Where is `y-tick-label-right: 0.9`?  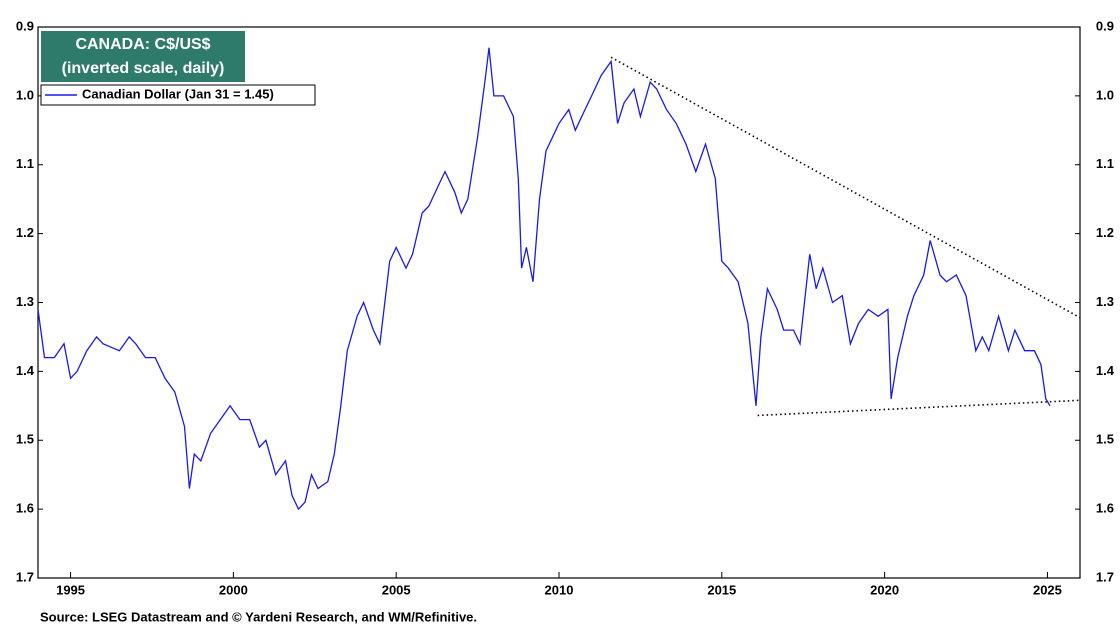 y-tick-label-right: 0.9 is located at coordinates (1105, 25).